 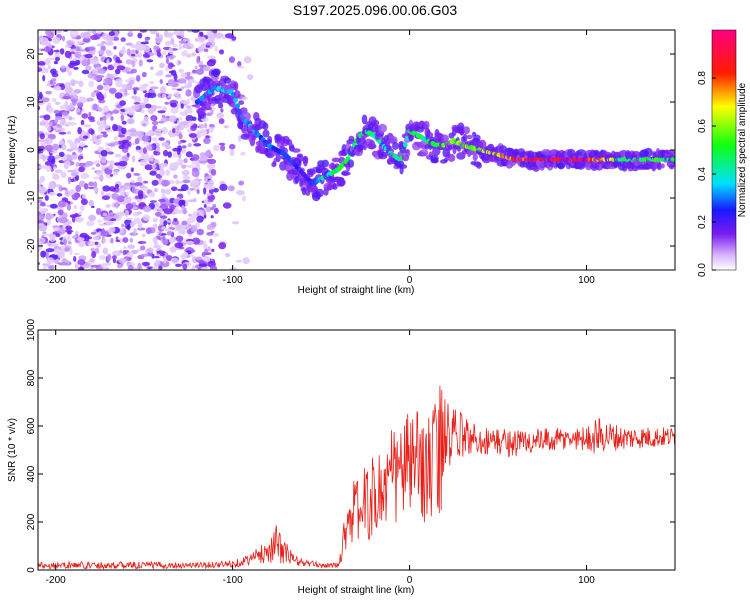 What do you see at coordinates (31, 150) in the screenshot?
I see `y-tick-label: 0` at bounding box center [31, 150].